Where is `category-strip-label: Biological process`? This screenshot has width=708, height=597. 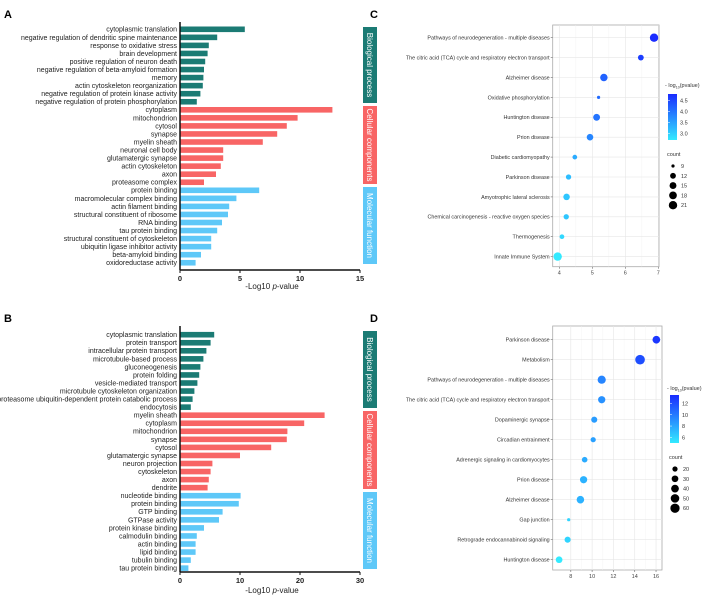 category-strip-label: Biological process is located at coordinates (369, 65).